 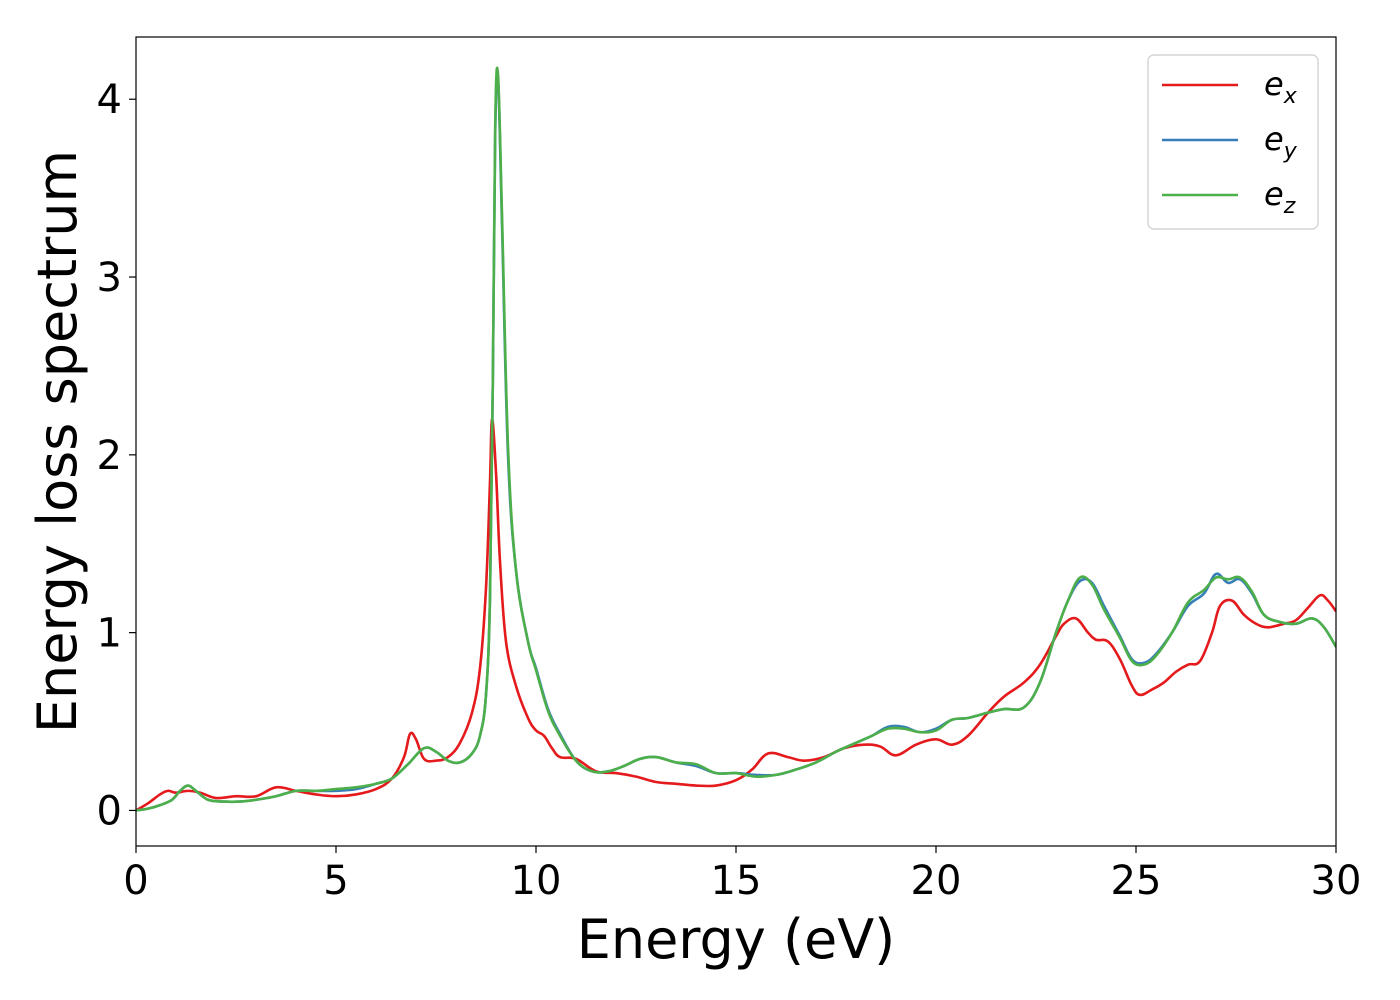 I want to click on legend-box, so click(x=1233, y=142).